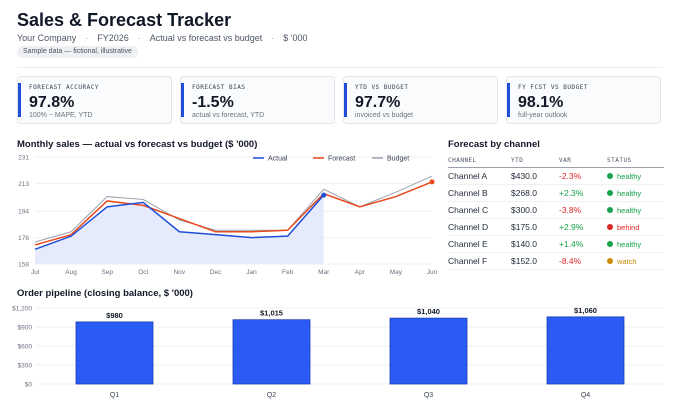 The height and width of the screenshot is (409, 680). What do you see at coordinates (396, 272) in the screenshot?
I see `x-tick-label: May` at bounding box center [396, 272].